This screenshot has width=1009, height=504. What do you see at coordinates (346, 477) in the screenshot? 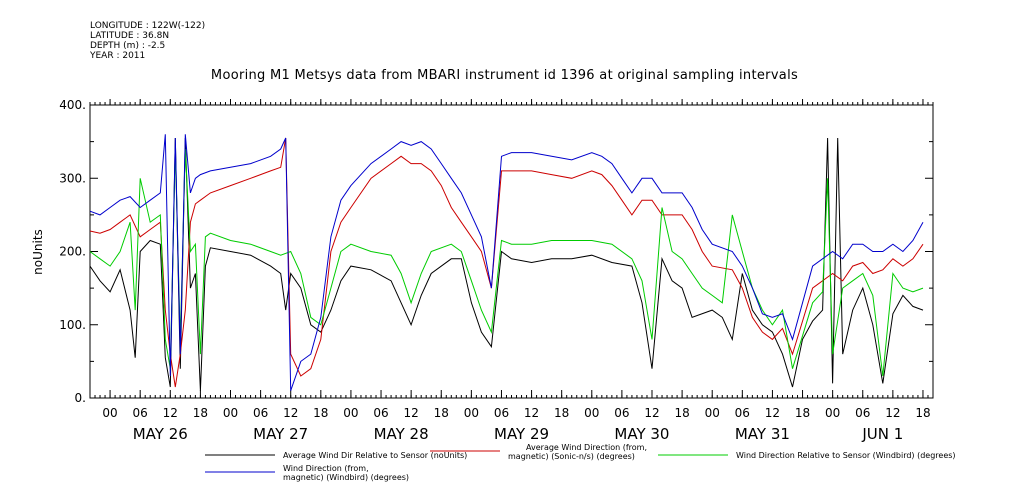
I see `legend-label-line2: magnetic) (Windbird) (degrees)` at bounding box center [346, 477].